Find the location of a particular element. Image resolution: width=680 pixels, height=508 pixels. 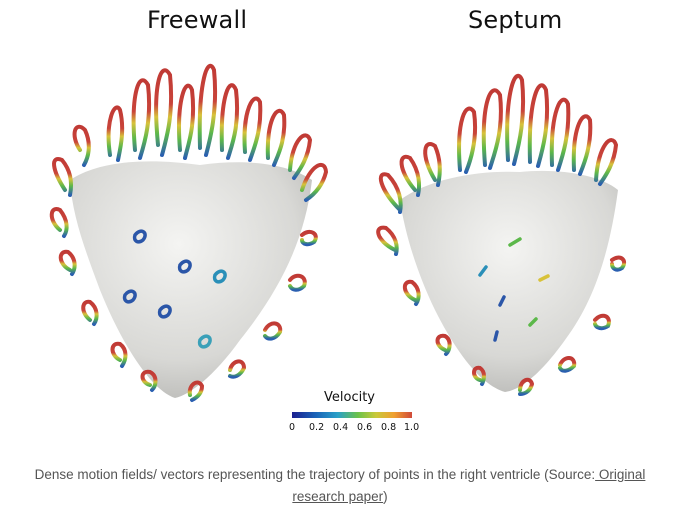

septum-surface-marks is located at coordinates (514, 289).